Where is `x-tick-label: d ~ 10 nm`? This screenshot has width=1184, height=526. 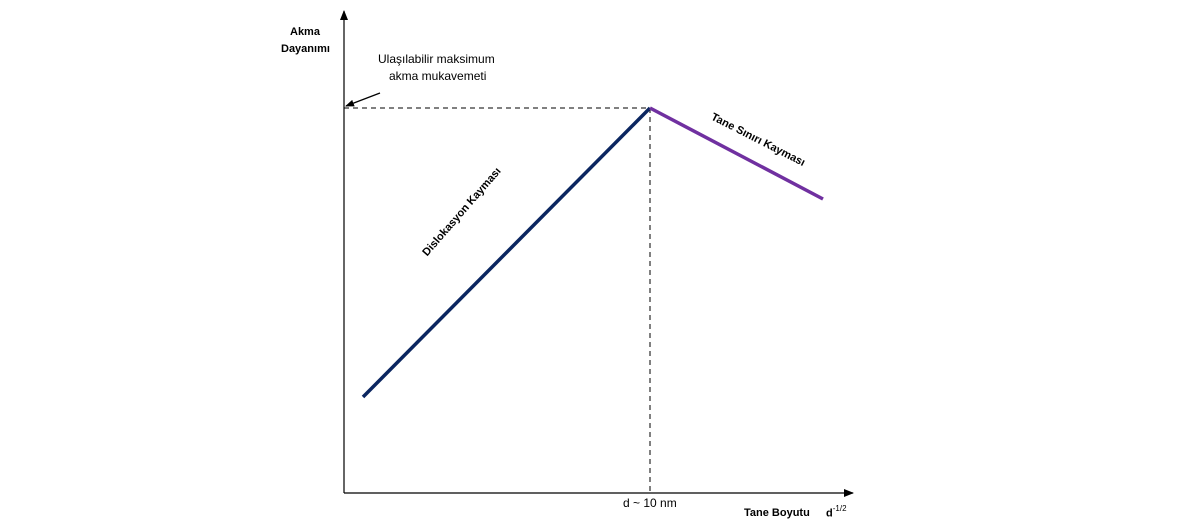 x-tick-label: d ~ 10 nm is located at coordinates (650, 503).